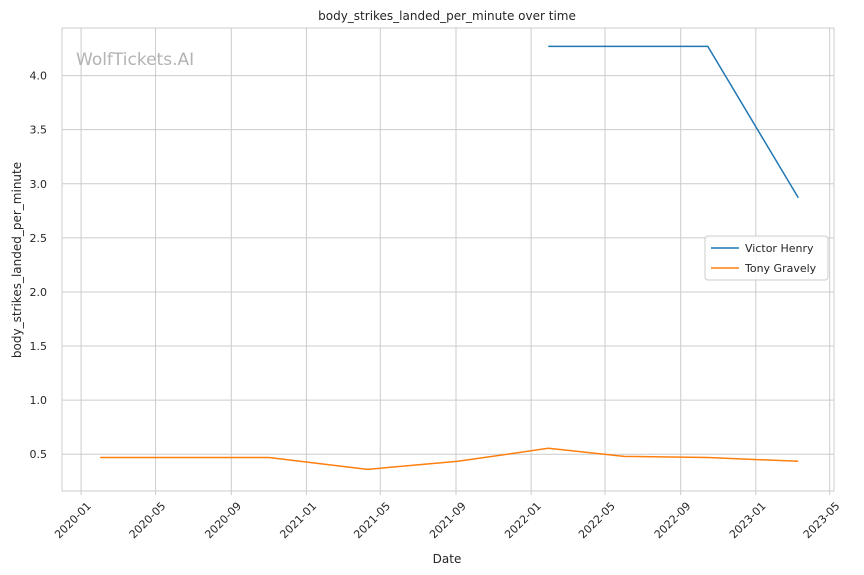 The height and width of the screenshot is (575, 864). Describe the element at coordinates (780, 268) in the screenshot. I see `legend-label: Tony Gravely` at that location.